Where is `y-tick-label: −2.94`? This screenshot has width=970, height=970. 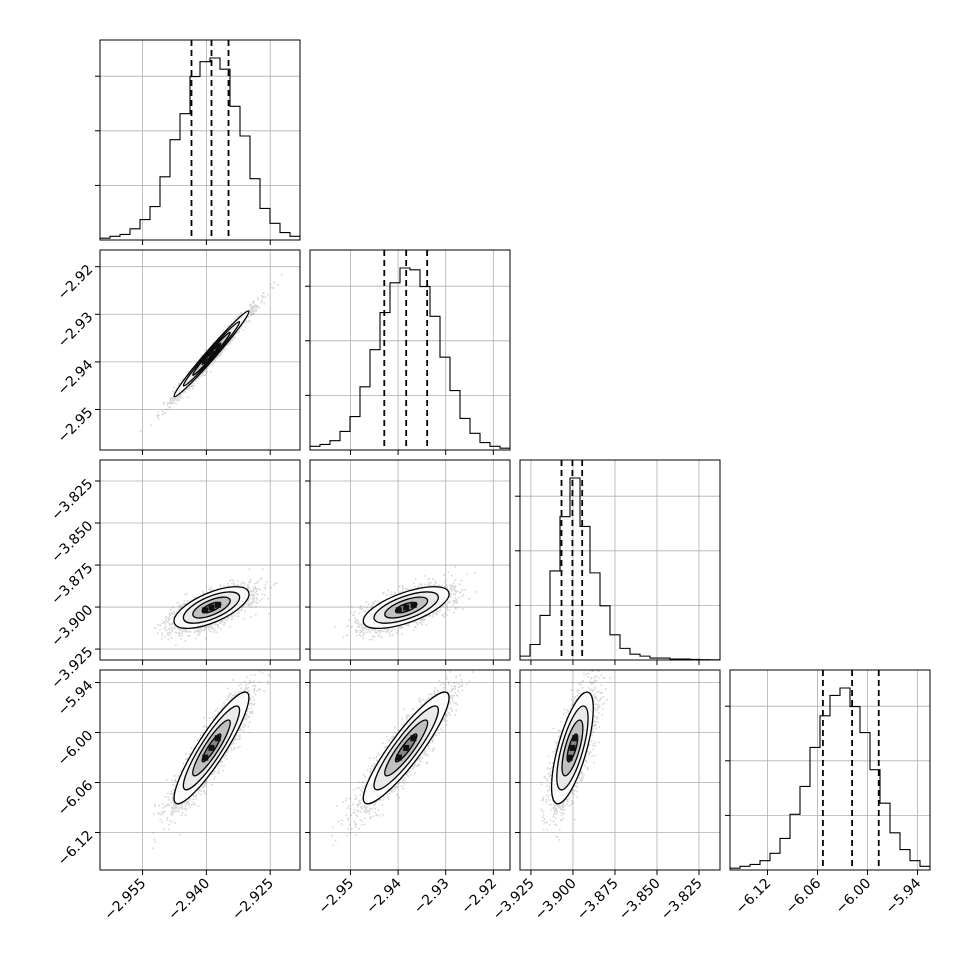
y-tick-label: −2.94 is located at coordinates (76, 378).